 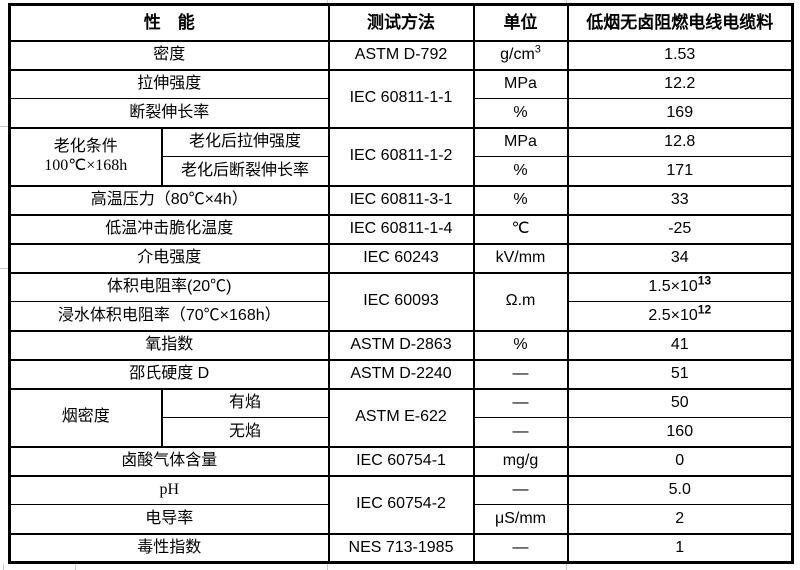 I want to click on cell-oxygen-index-unit: %, so click(x=520, y=345).